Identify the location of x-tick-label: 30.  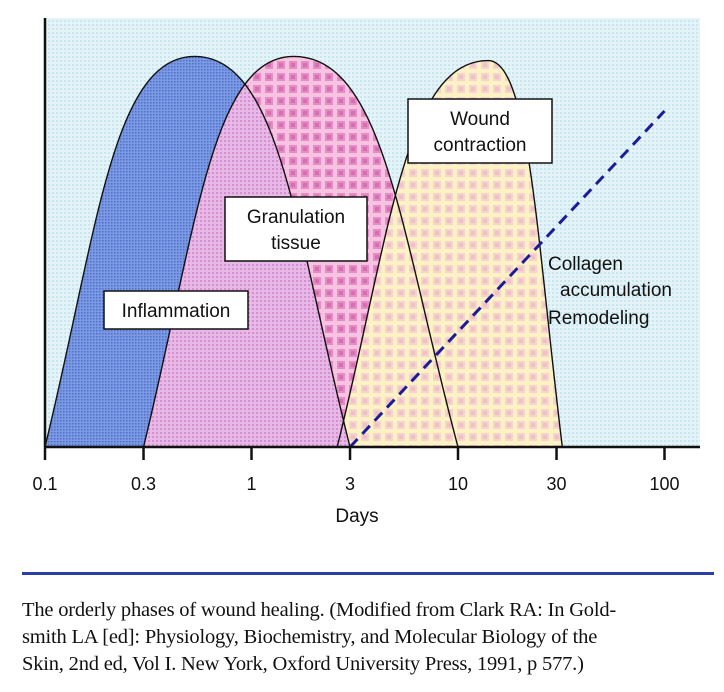
(557, 484).